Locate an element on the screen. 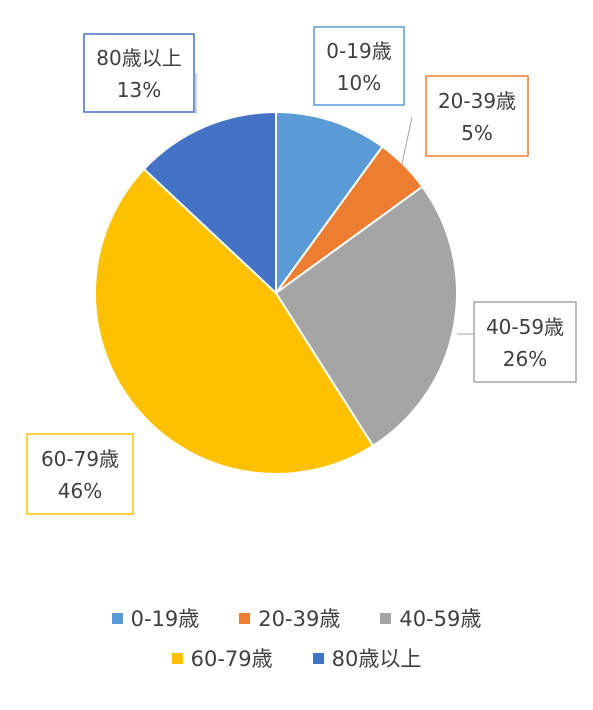 Image resolution: width=593 pixels, height=710 pixels. legend-item-80-plus: 80歳以上 is located at coordinates (367, 658).